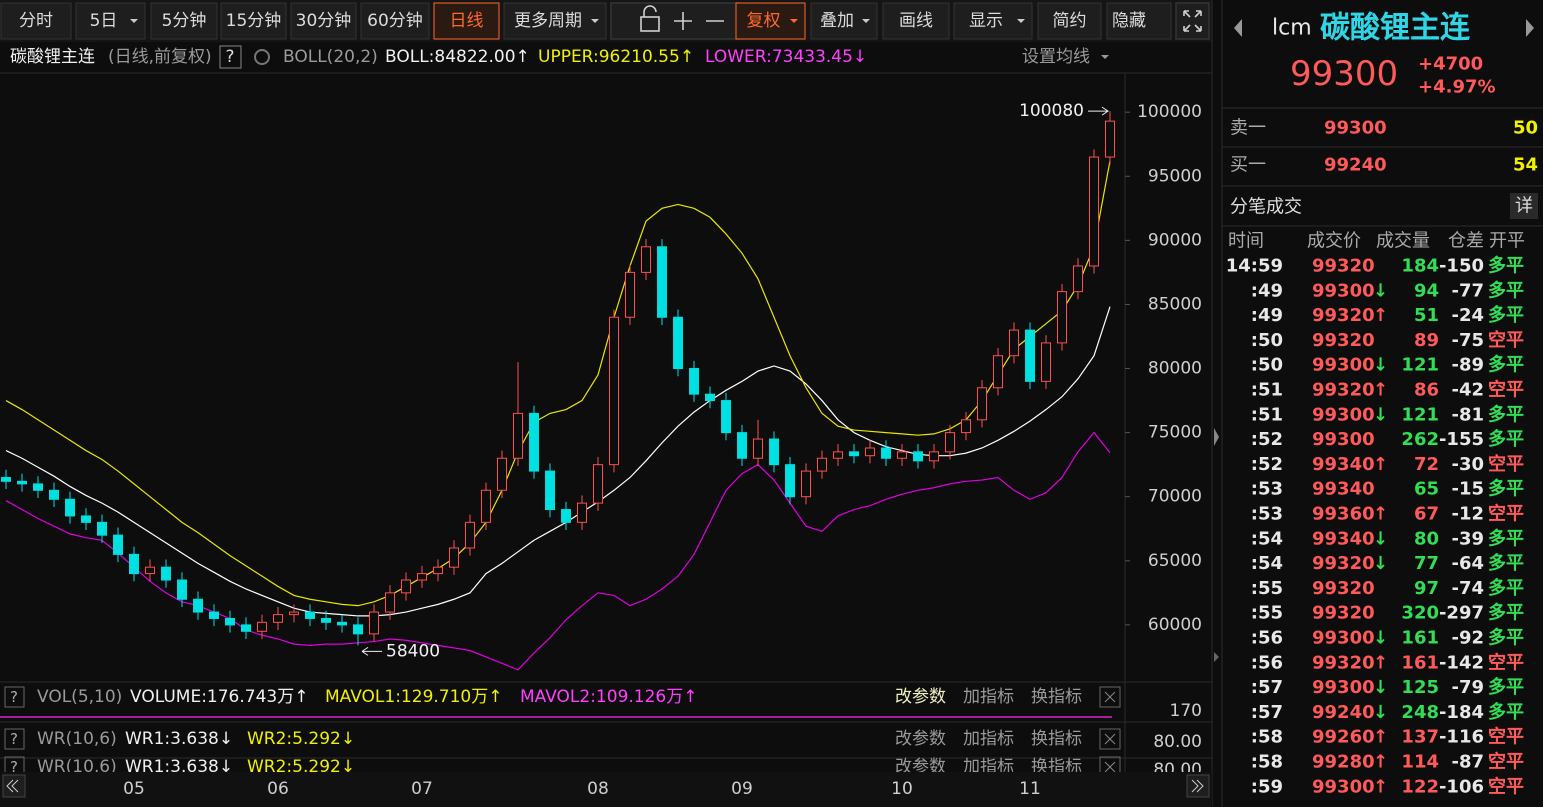 This screenshot has width=1543, height=807. Describe the element at coordinates (1175, 433) in the screenshot. I see `y-tick-label: 75000` at that location.